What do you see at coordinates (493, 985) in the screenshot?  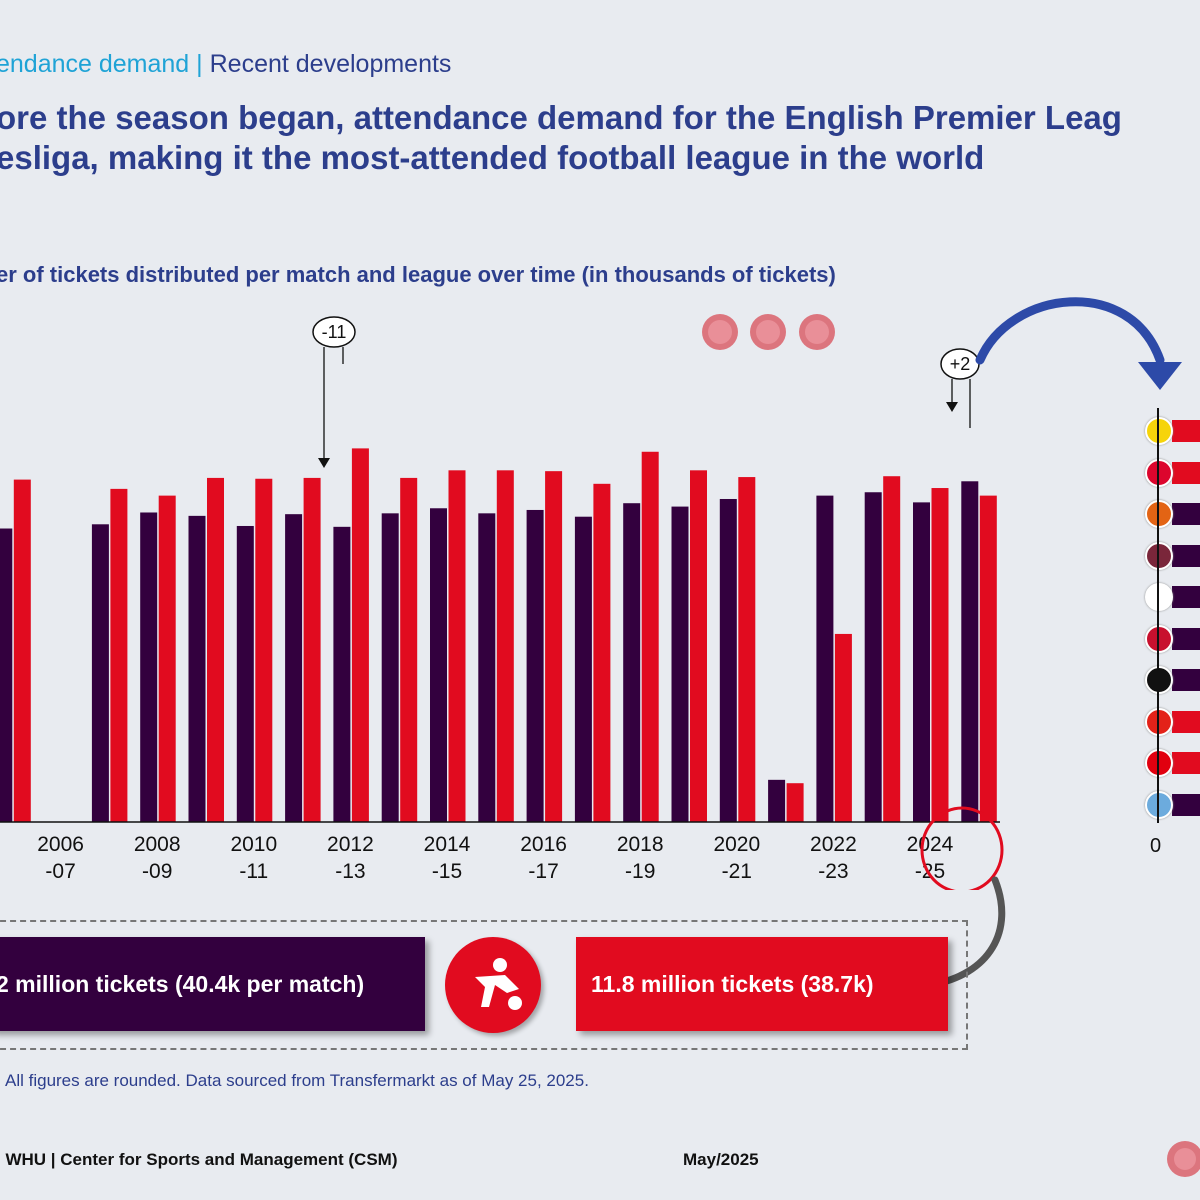 I see `bundesliga-logo-icon` at bounding box center [493, 985].